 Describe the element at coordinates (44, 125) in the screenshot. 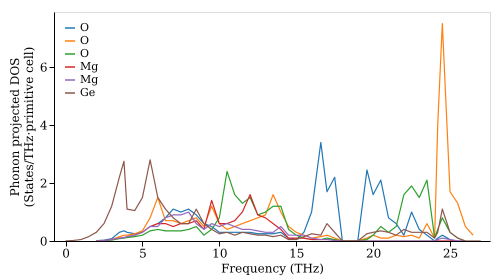

I see `y-tick-label: 4` at that location.